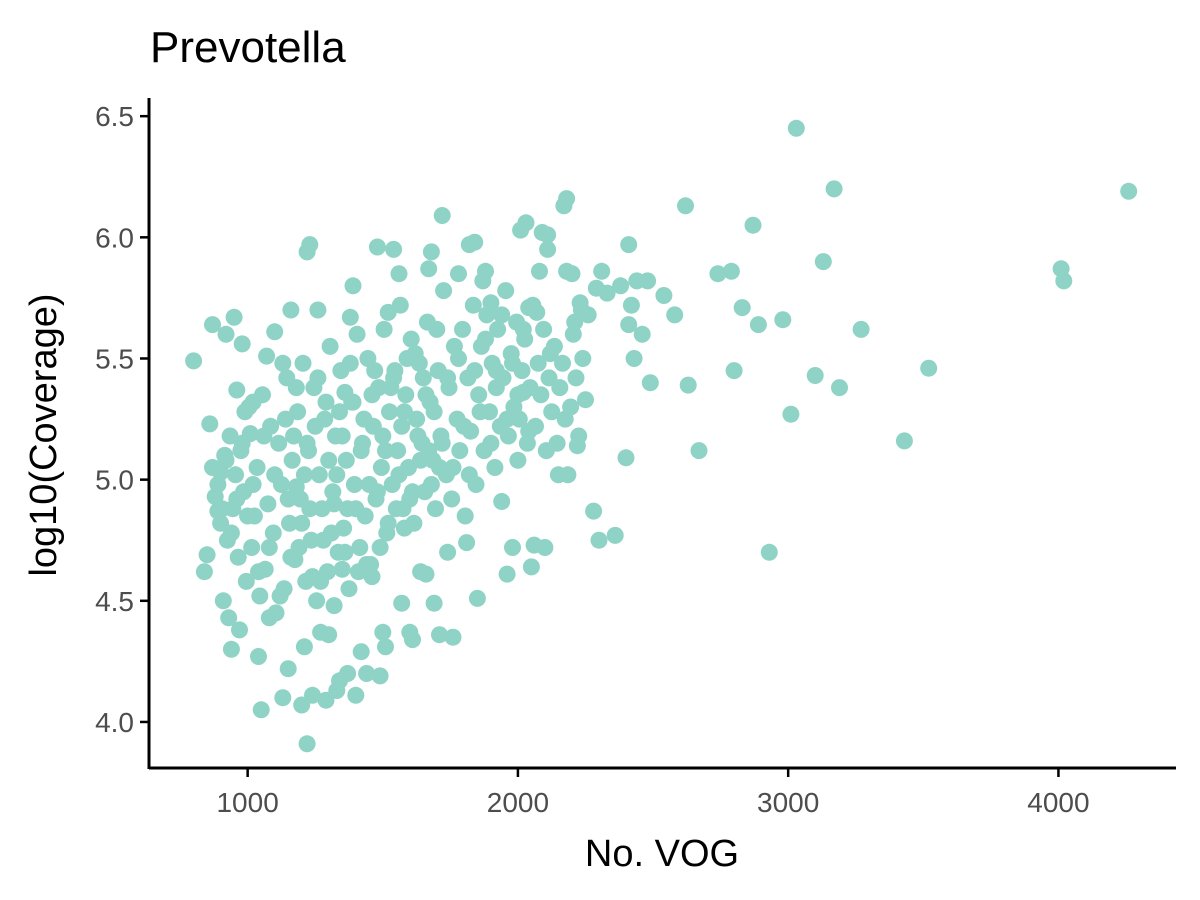 The image size is (1200, 900). I want to click on x-tick-label: 1000, so click(247, 802).